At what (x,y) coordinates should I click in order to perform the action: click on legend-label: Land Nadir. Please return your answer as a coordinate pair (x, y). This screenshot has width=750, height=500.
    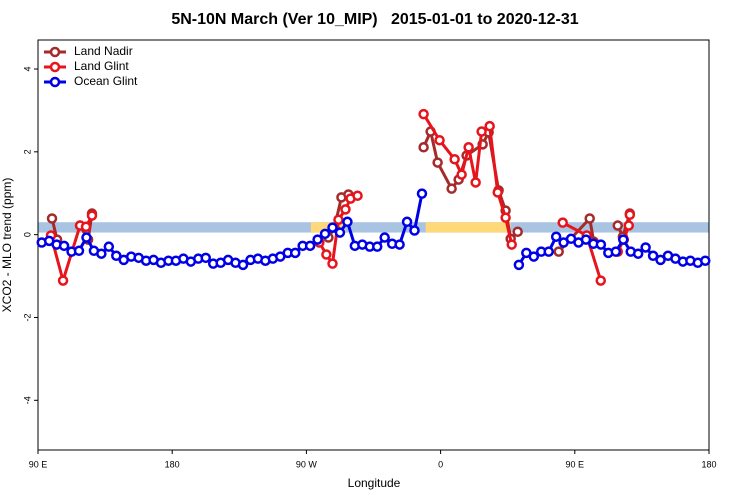
    Looking at the image, I should click on (103, 51).